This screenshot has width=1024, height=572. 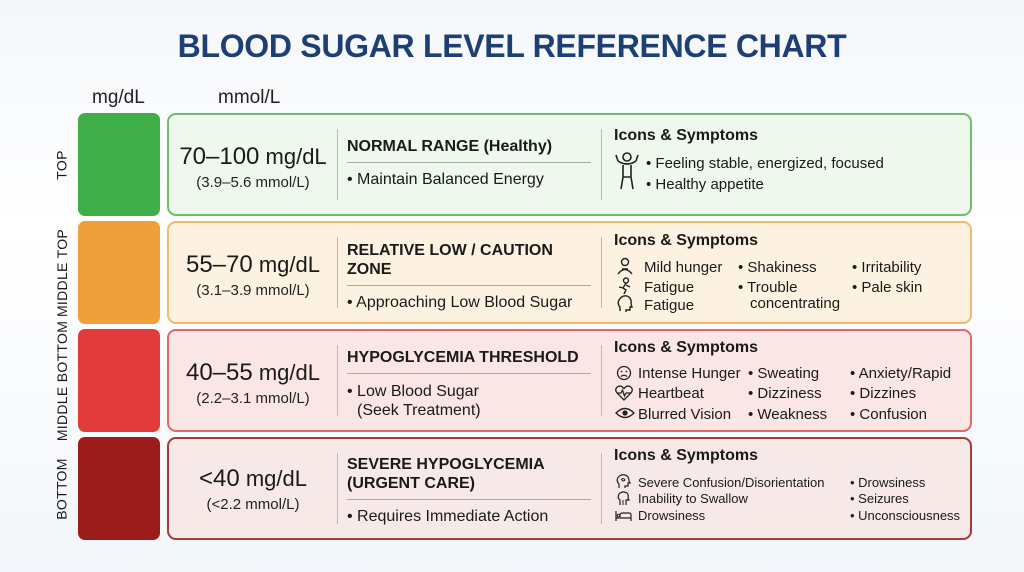 What do you see at coordinates (777, 267) in the screenshot?
I see `symptom: • Shakiness` at bounding box center [777, 267].